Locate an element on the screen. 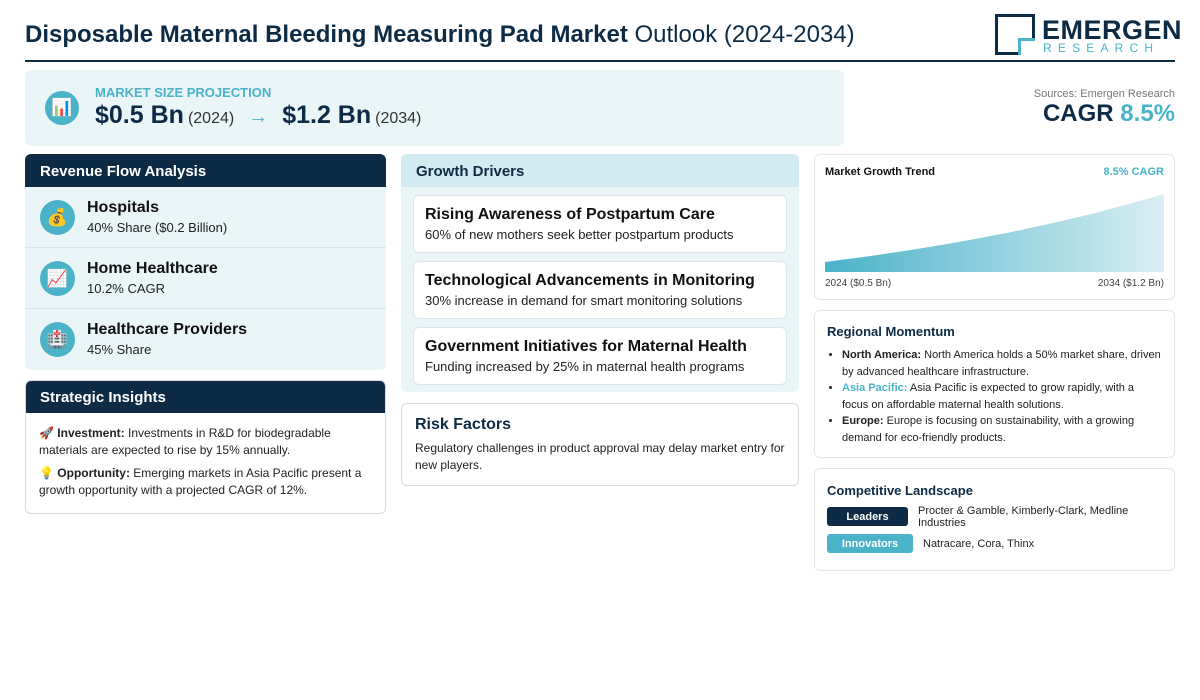 Image resolution: width=1200 pixels, height=700 pixels. revenue-item-home-healthcare: 📈 Home Healthcare 10.2% CAGR is located at coordinates (205, 278).